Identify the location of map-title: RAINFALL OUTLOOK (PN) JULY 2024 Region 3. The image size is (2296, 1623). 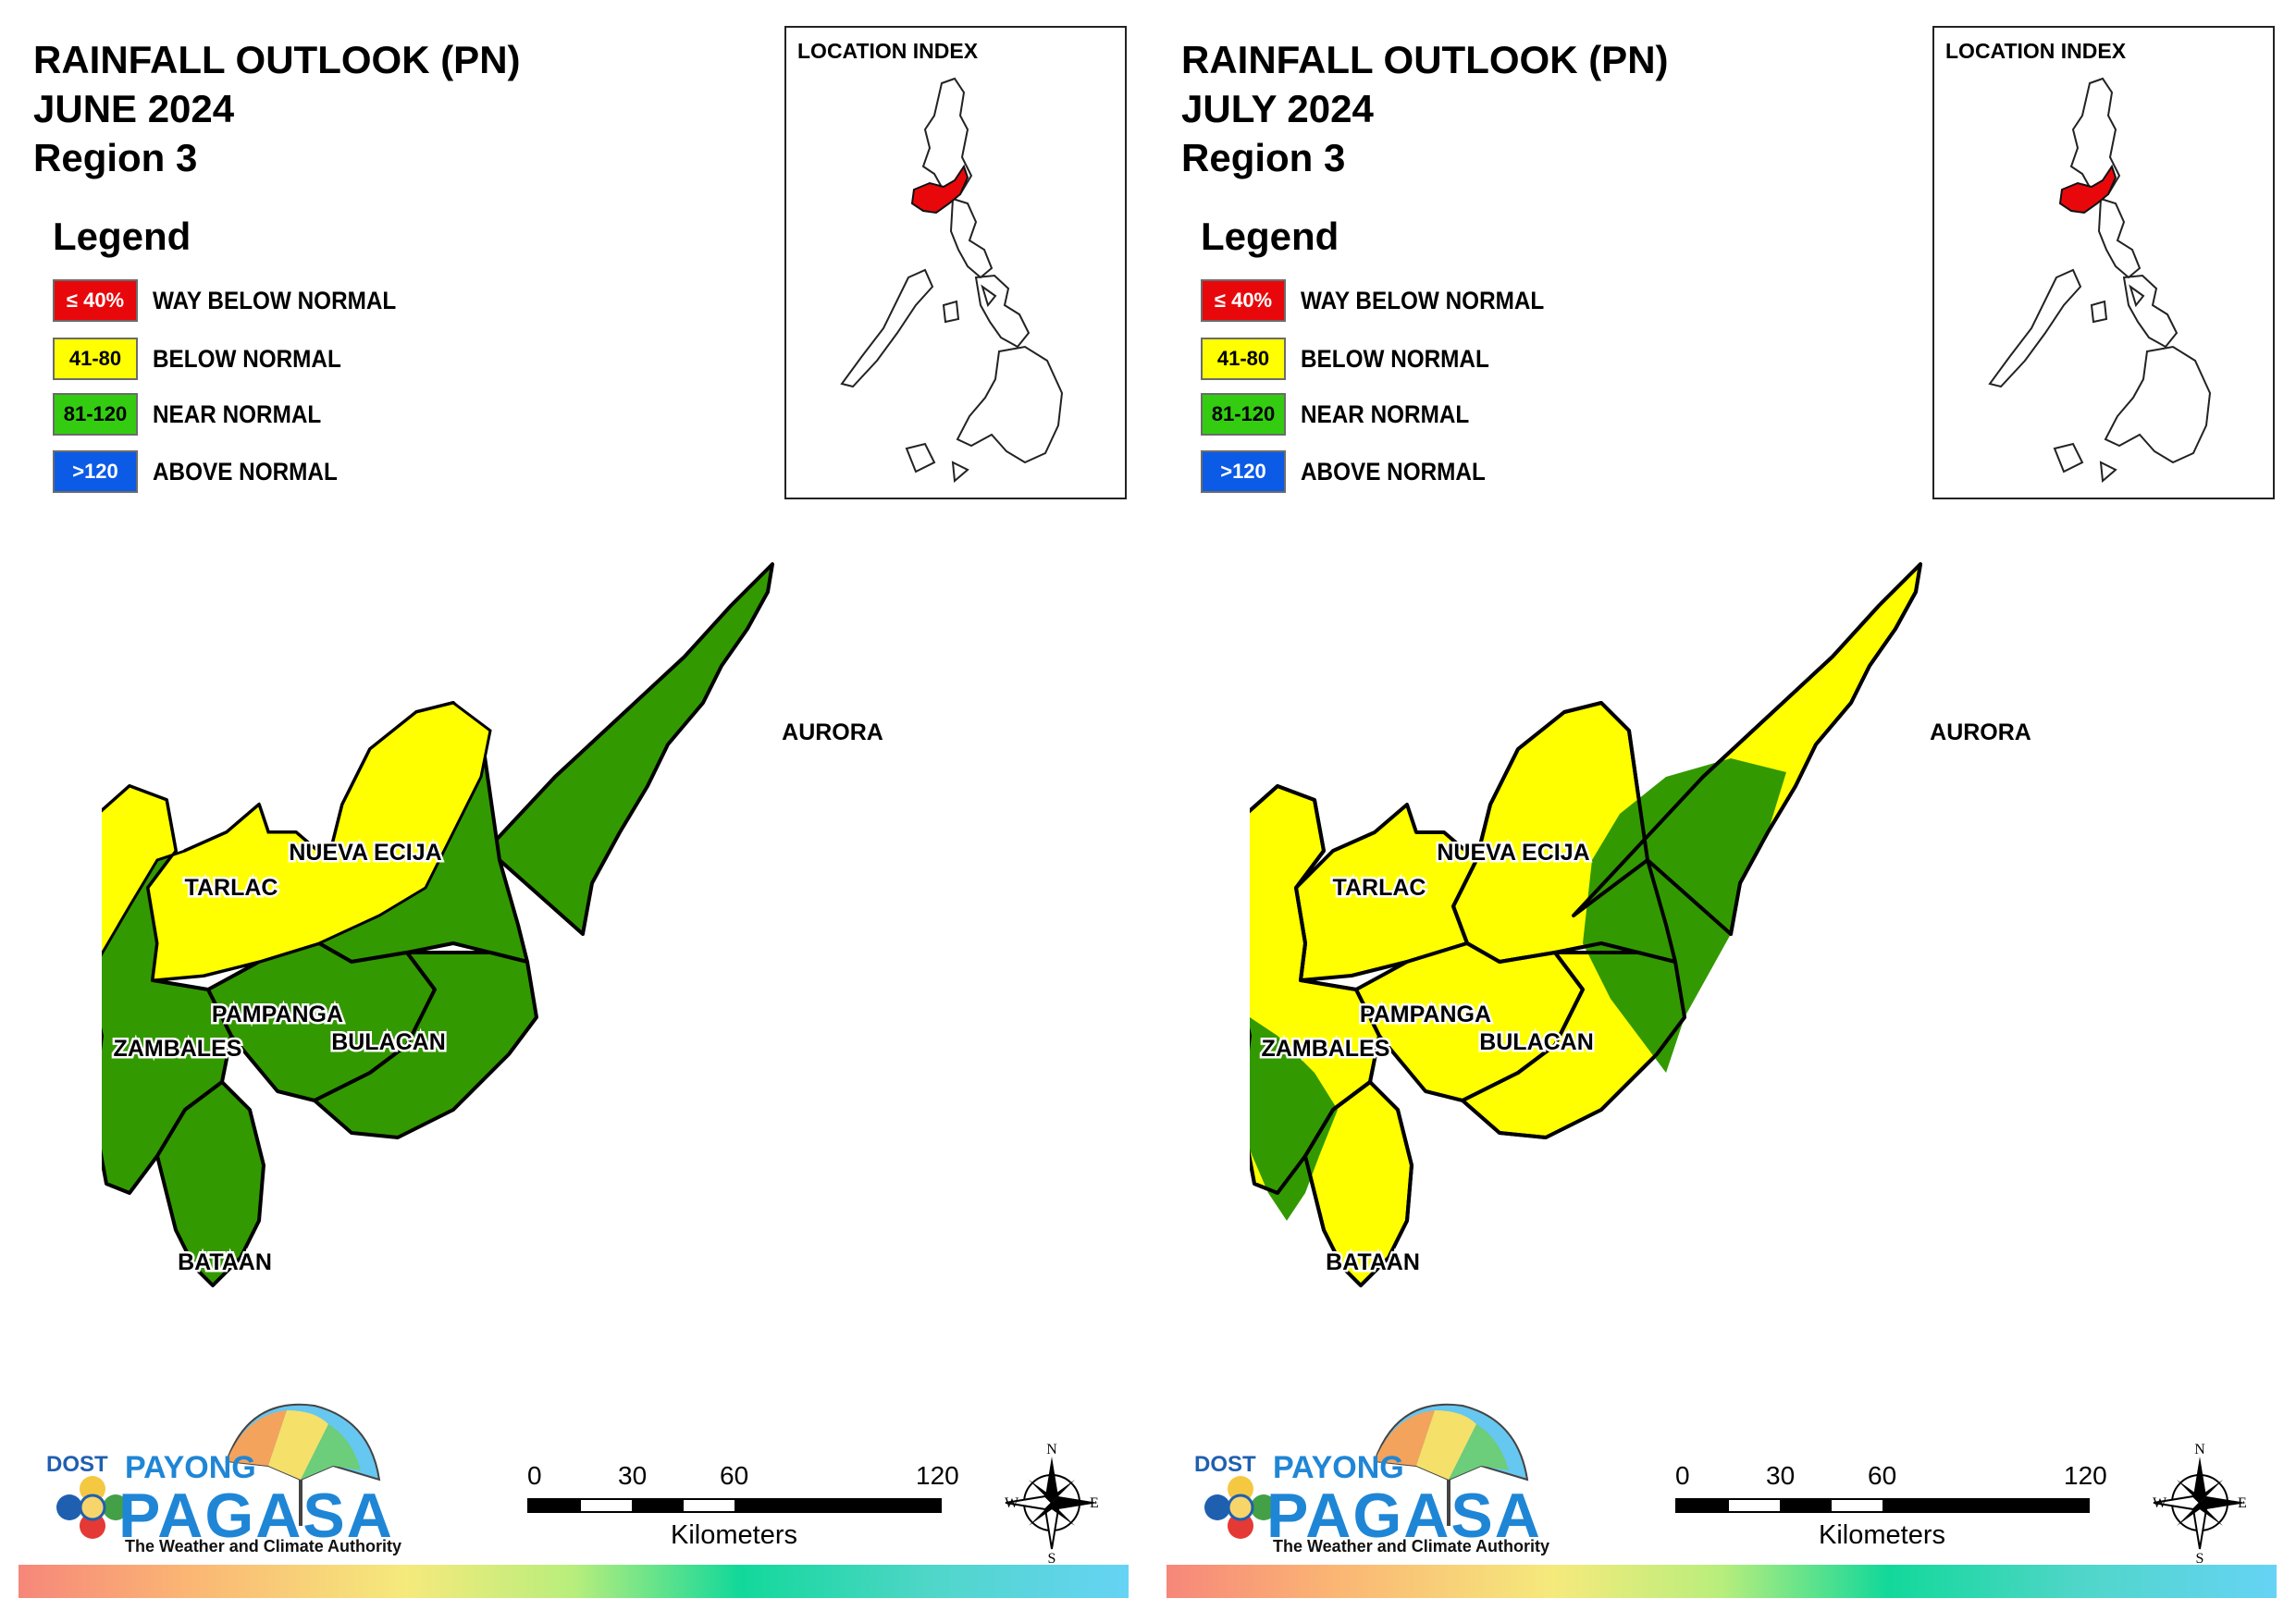
(1425, 108).